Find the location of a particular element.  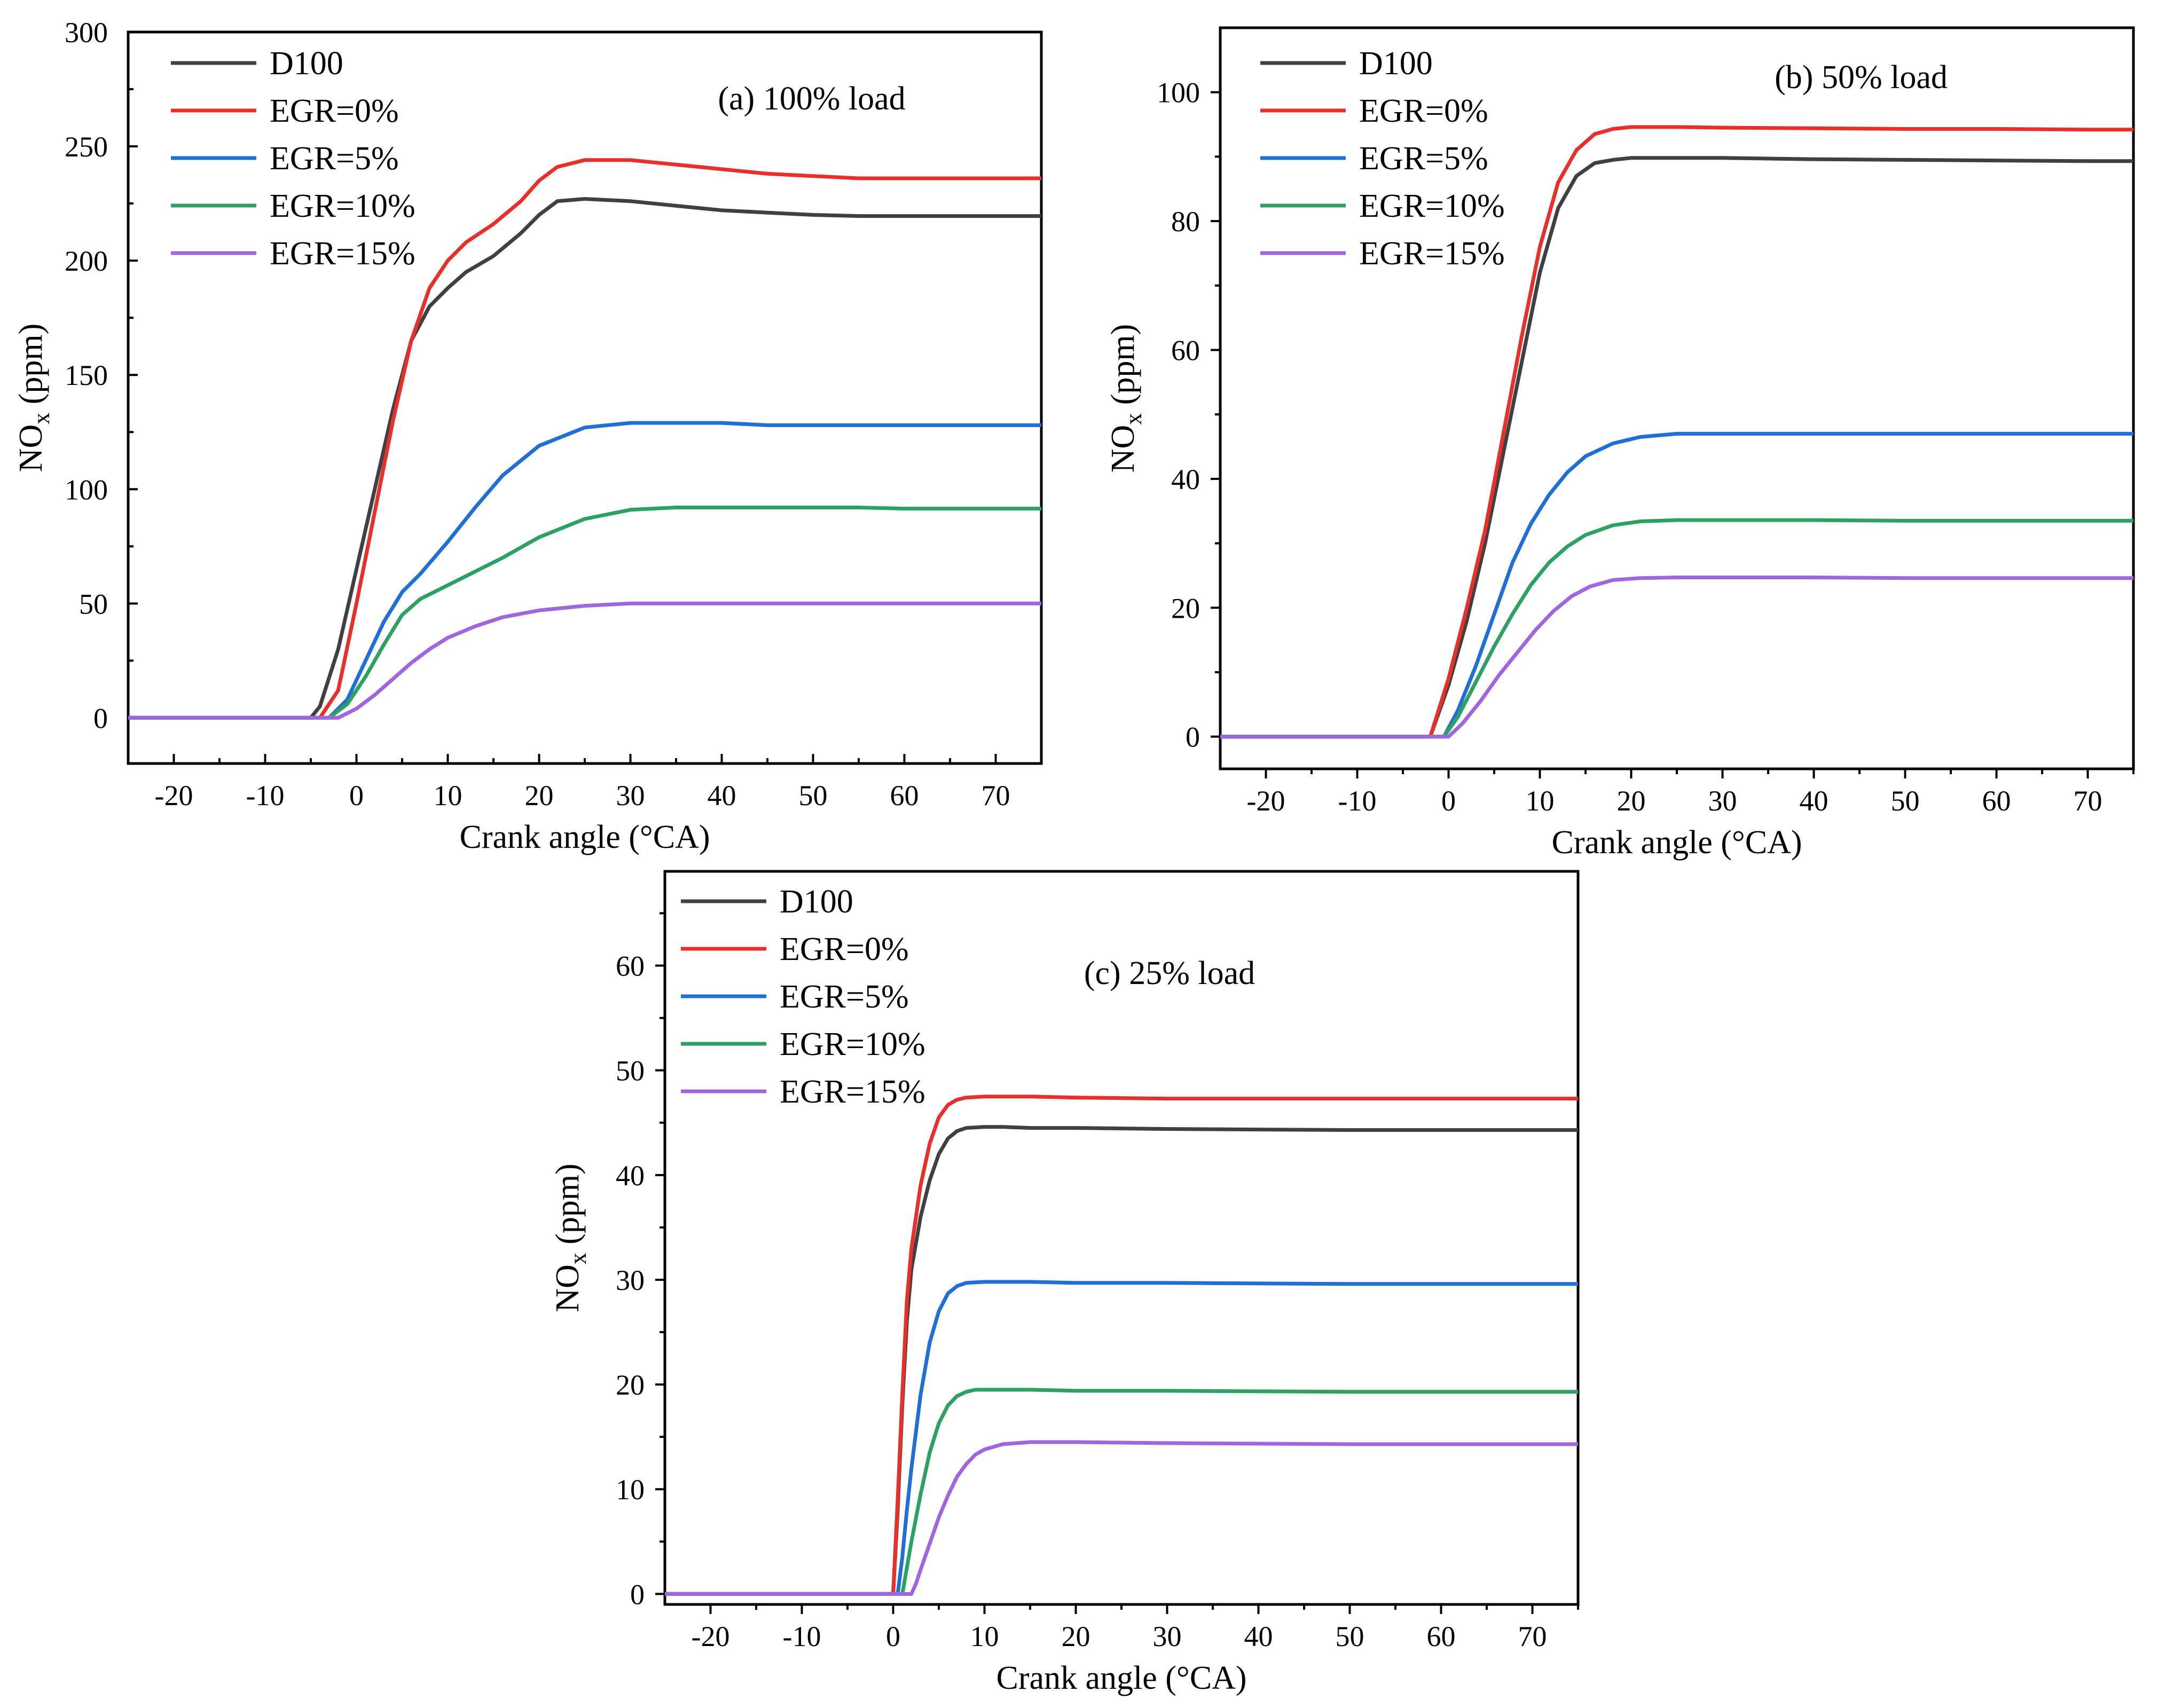

panel-annotation: (a) 100% load is located at coordinates (811, 99).